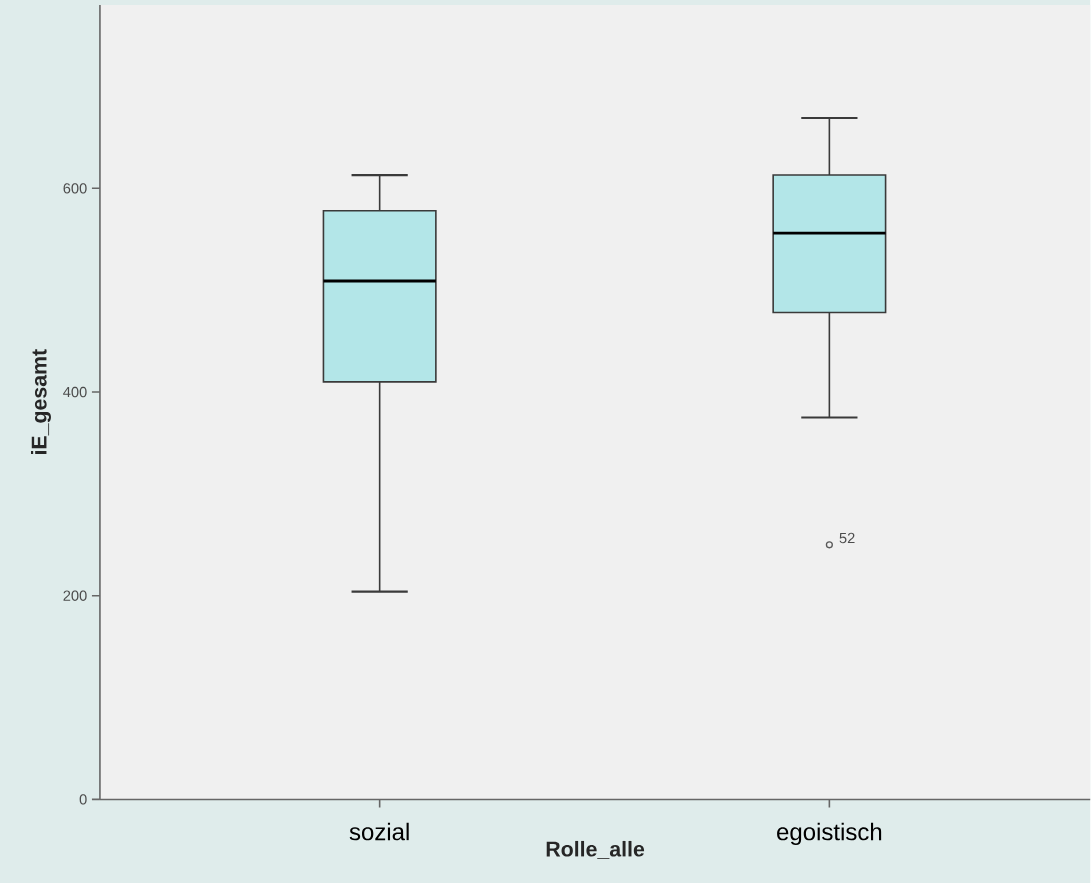 The width and height of the screenshot is (1091, 883). Describe the element at coordinates (75, 392) in the screenshot. I see `y-tick-label: 400` at that location.